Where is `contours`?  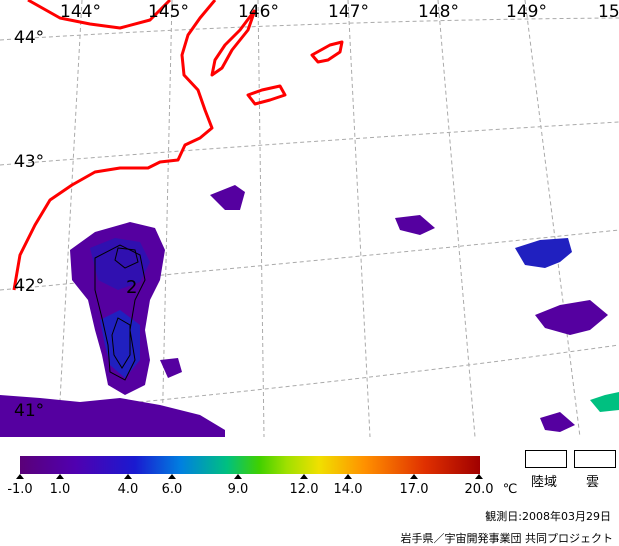
contours is located at coordinates (120, 312).